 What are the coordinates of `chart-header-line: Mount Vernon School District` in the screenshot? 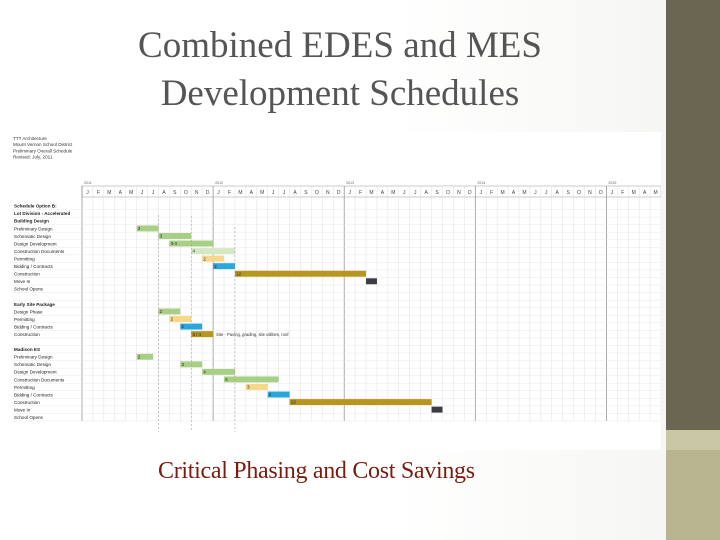 It's located at (43, 144).